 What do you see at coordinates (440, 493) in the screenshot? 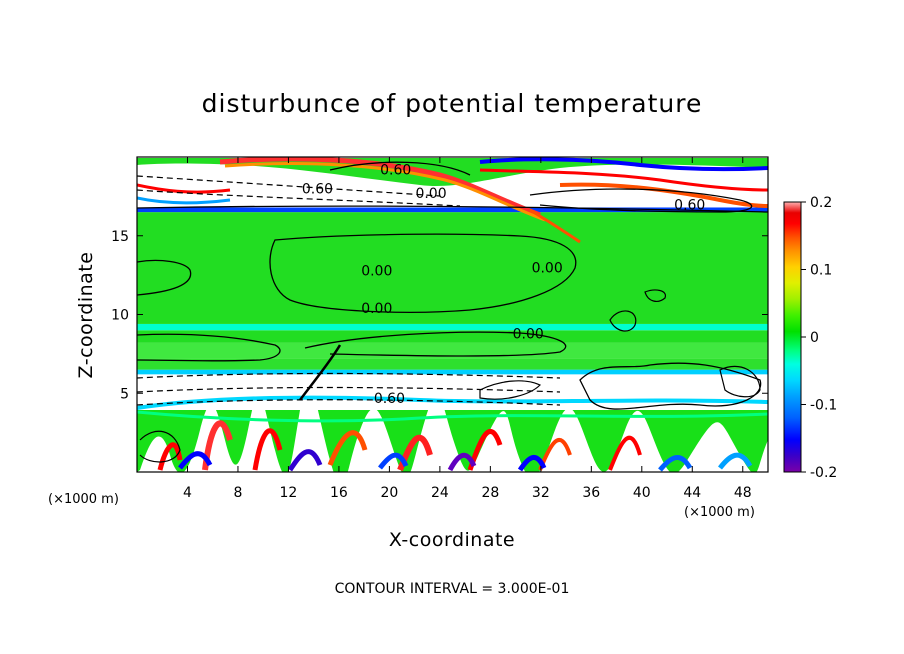
I see `x-tick-label: 24` at bounding box center [440, 493].